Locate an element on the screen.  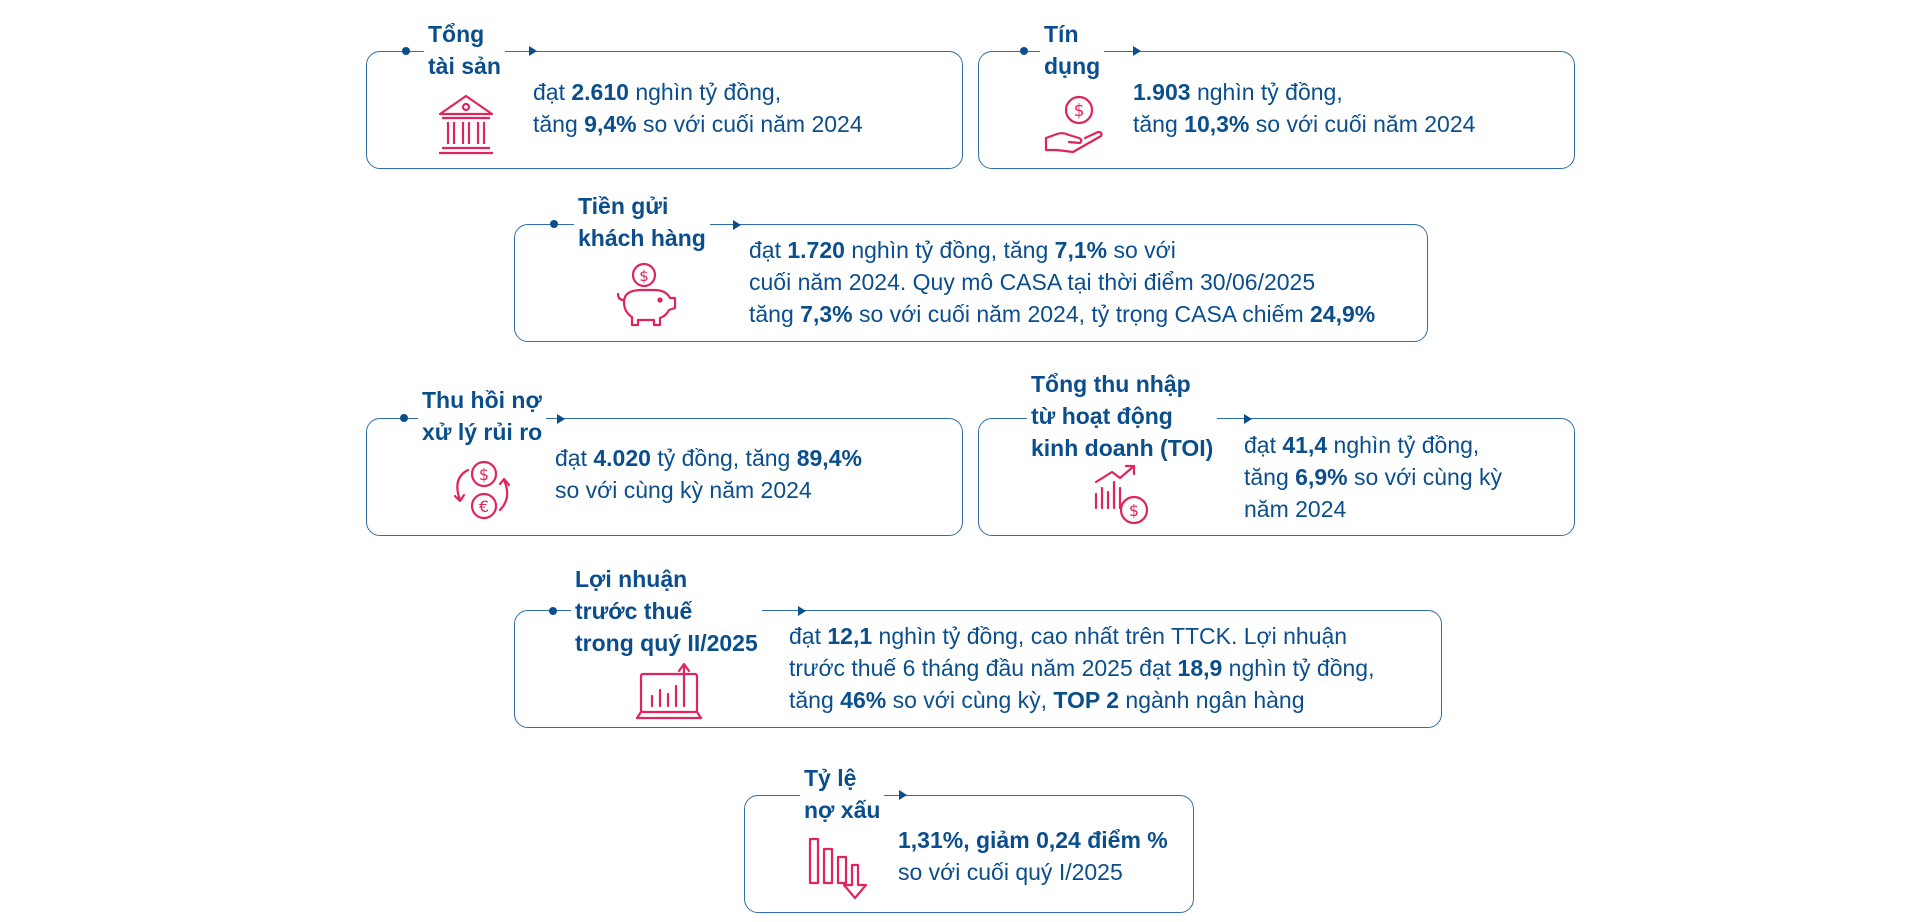
description-text: nghìn tỷ đồng, tăng is located at coordinates (949, 250).